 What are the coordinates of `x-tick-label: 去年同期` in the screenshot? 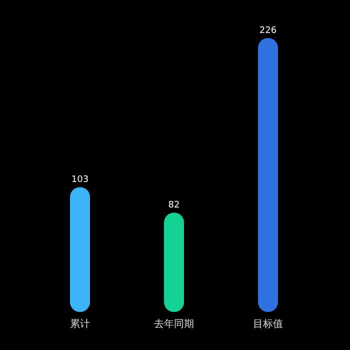 It's located at (174, 324).